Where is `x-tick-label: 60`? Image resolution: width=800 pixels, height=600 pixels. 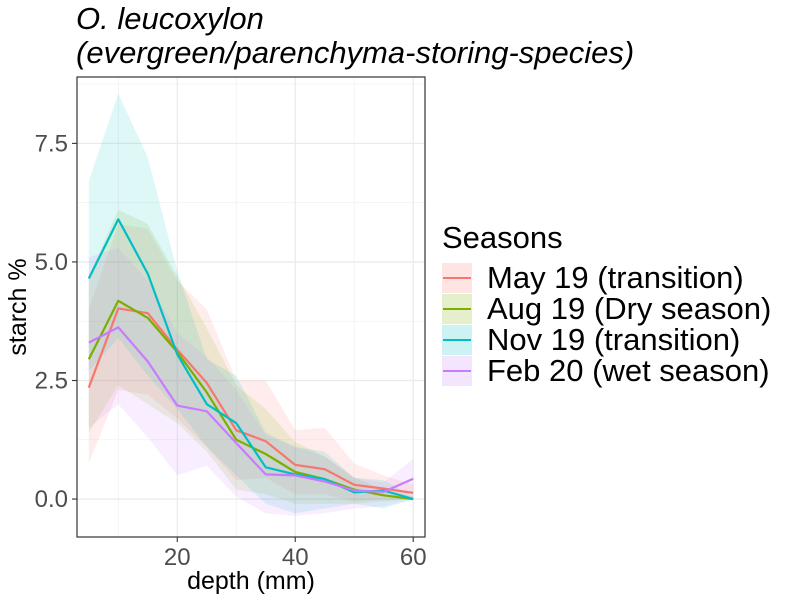 x-tick-label: 60 is located at coordinates (413, 557).